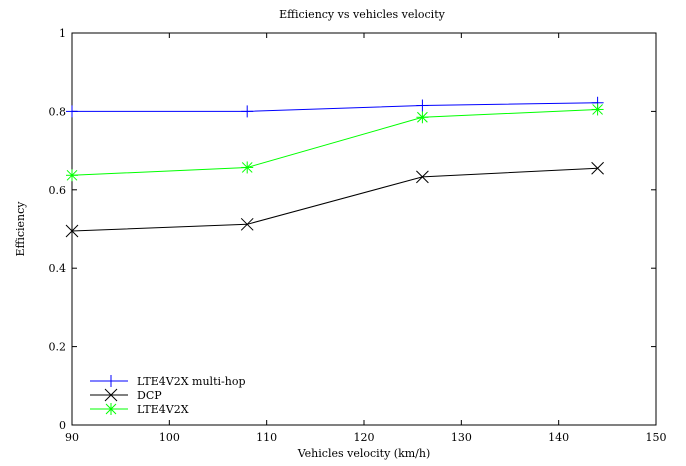 The height and width of the screenshot is (466, 686). I want to click on x-tick-label: 130, so click(461, 437).